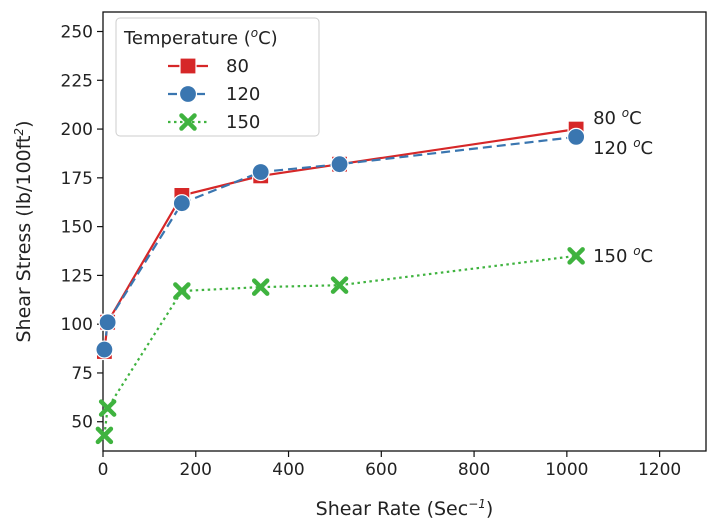 This screenshot has width=720, height=529. Describe the element at coordinates (200, 37) in the screenshot. I see `legend-title: Temperature (oC)` at that location.